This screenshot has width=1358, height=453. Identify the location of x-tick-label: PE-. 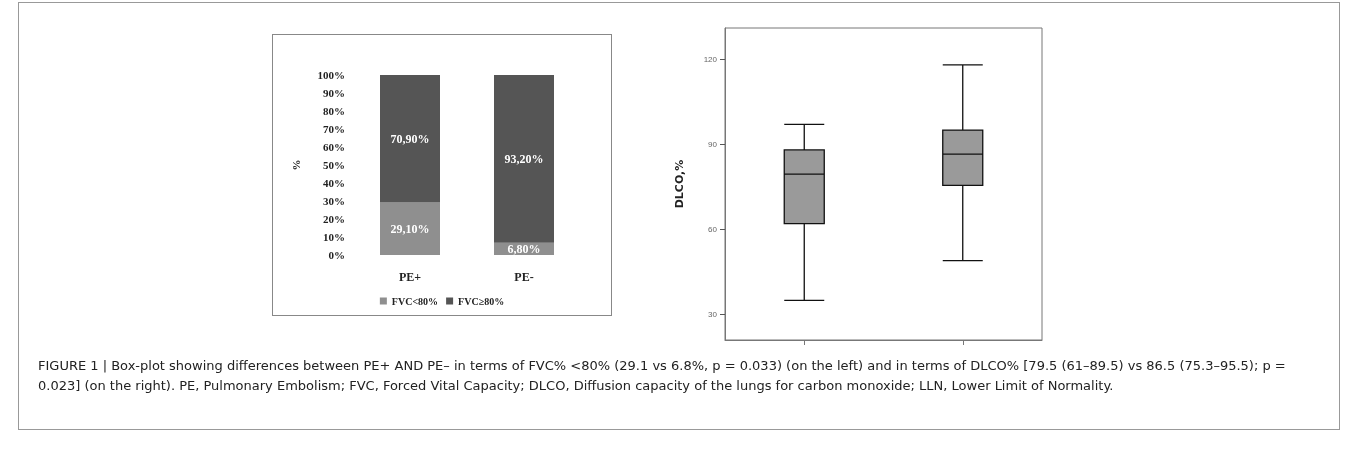
(524, 277).